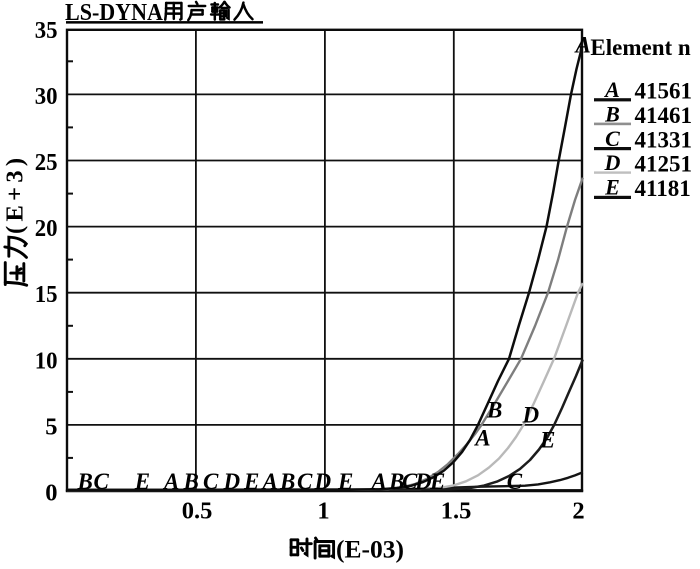 The image size is (700, 569). Describe the element at coordinates (46, 294) in the screenshot. I see `svg-text: 15` at that location.